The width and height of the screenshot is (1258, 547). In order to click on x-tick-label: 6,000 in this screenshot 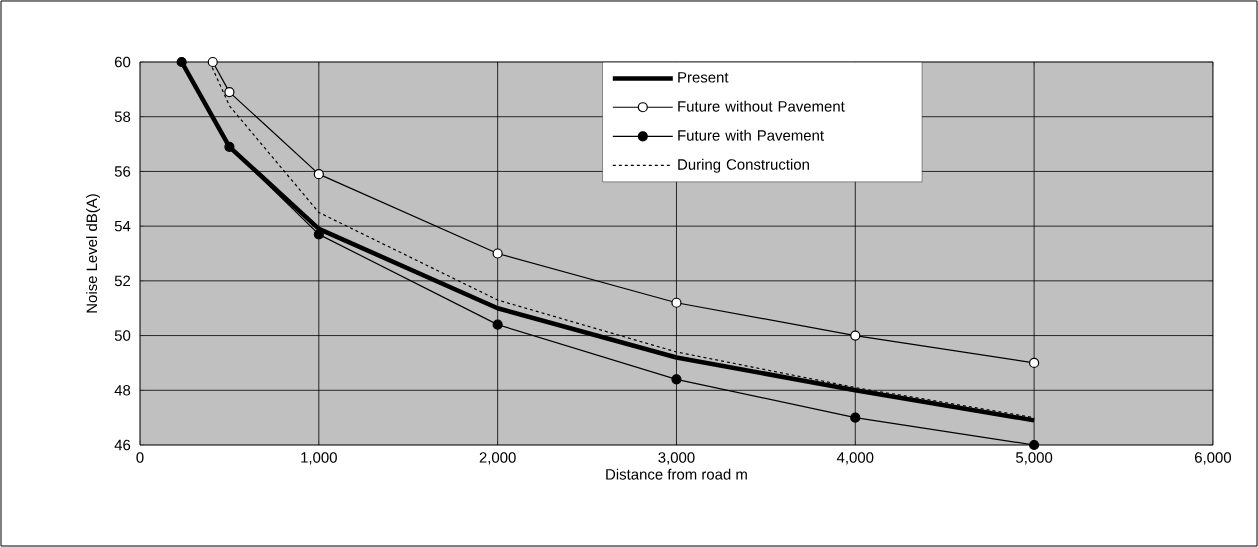, I will do `click(1213, 458)`.